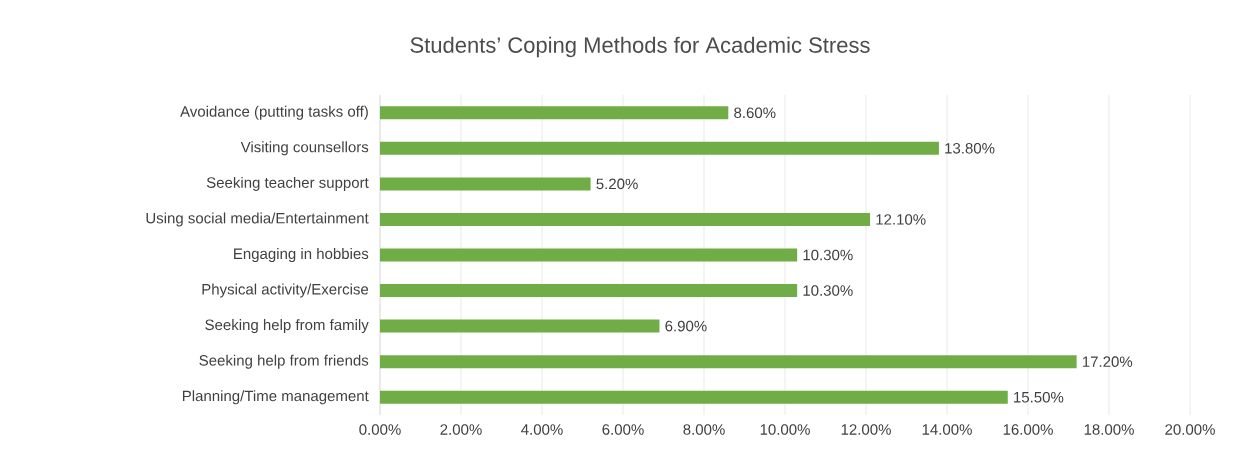 Image resolution: width=1253 pixels, height=467 pixels. What do you see at coordinates (287, 183) in the screenshot?
I see `y-tick-label: Seeking teacher support` at bounding box center [287, 183].